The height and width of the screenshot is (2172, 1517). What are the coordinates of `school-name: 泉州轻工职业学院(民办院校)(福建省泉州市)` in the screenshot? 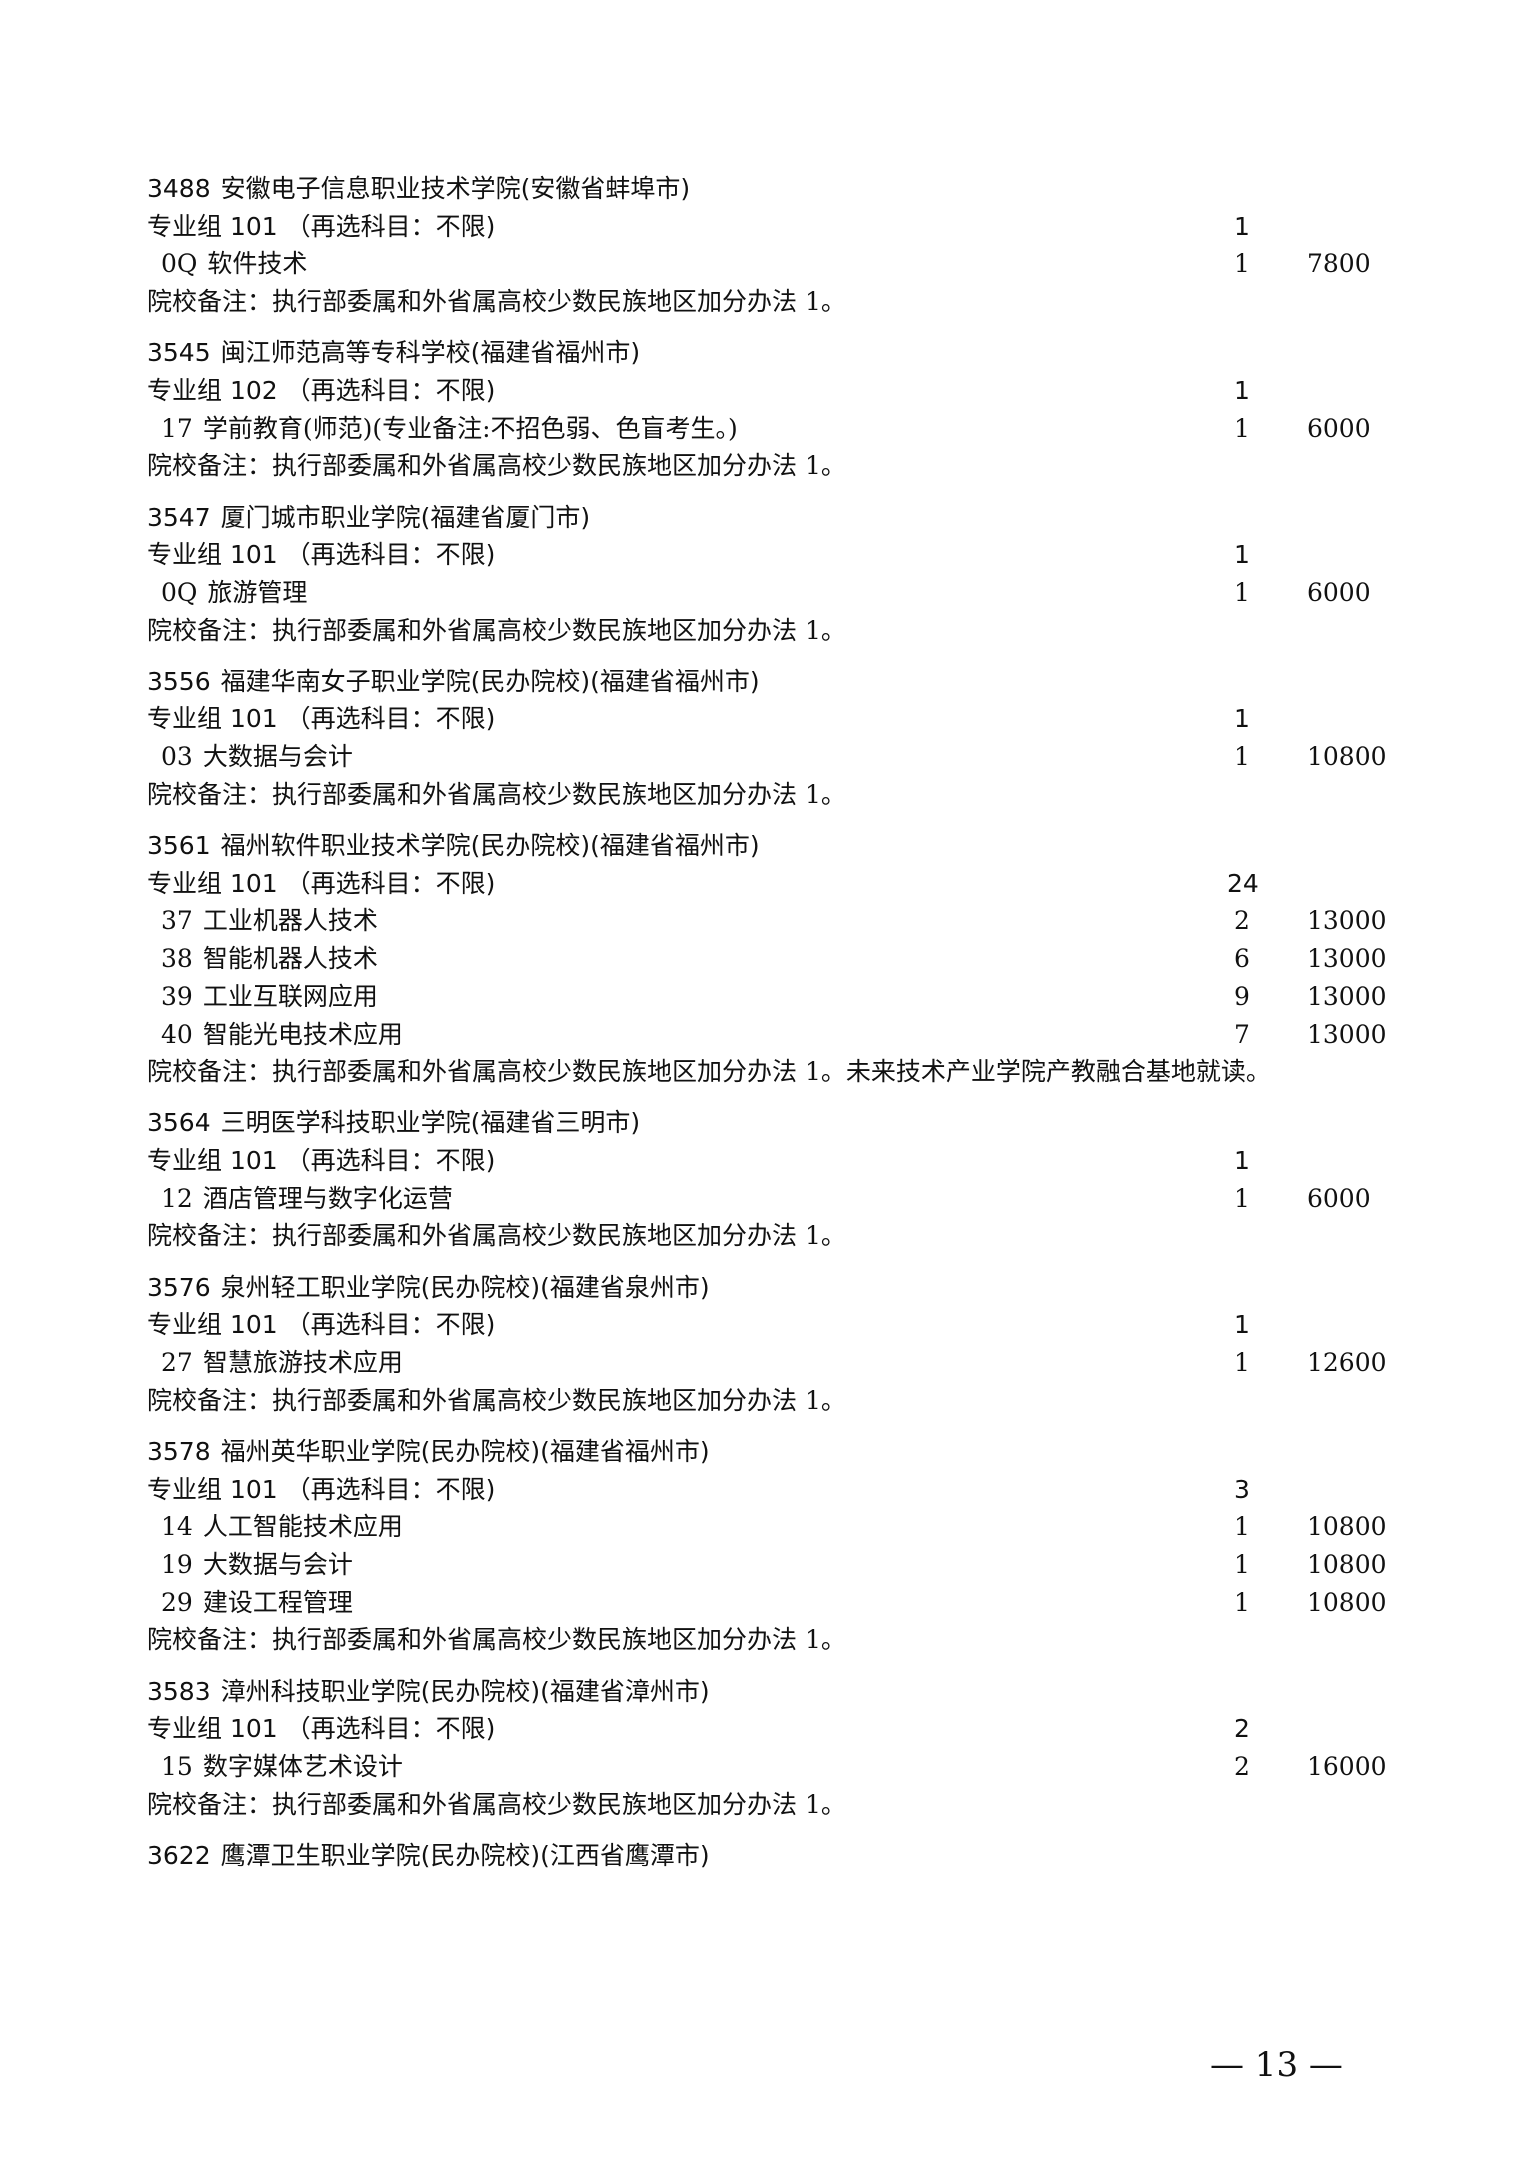 It's located at (465, 1287).